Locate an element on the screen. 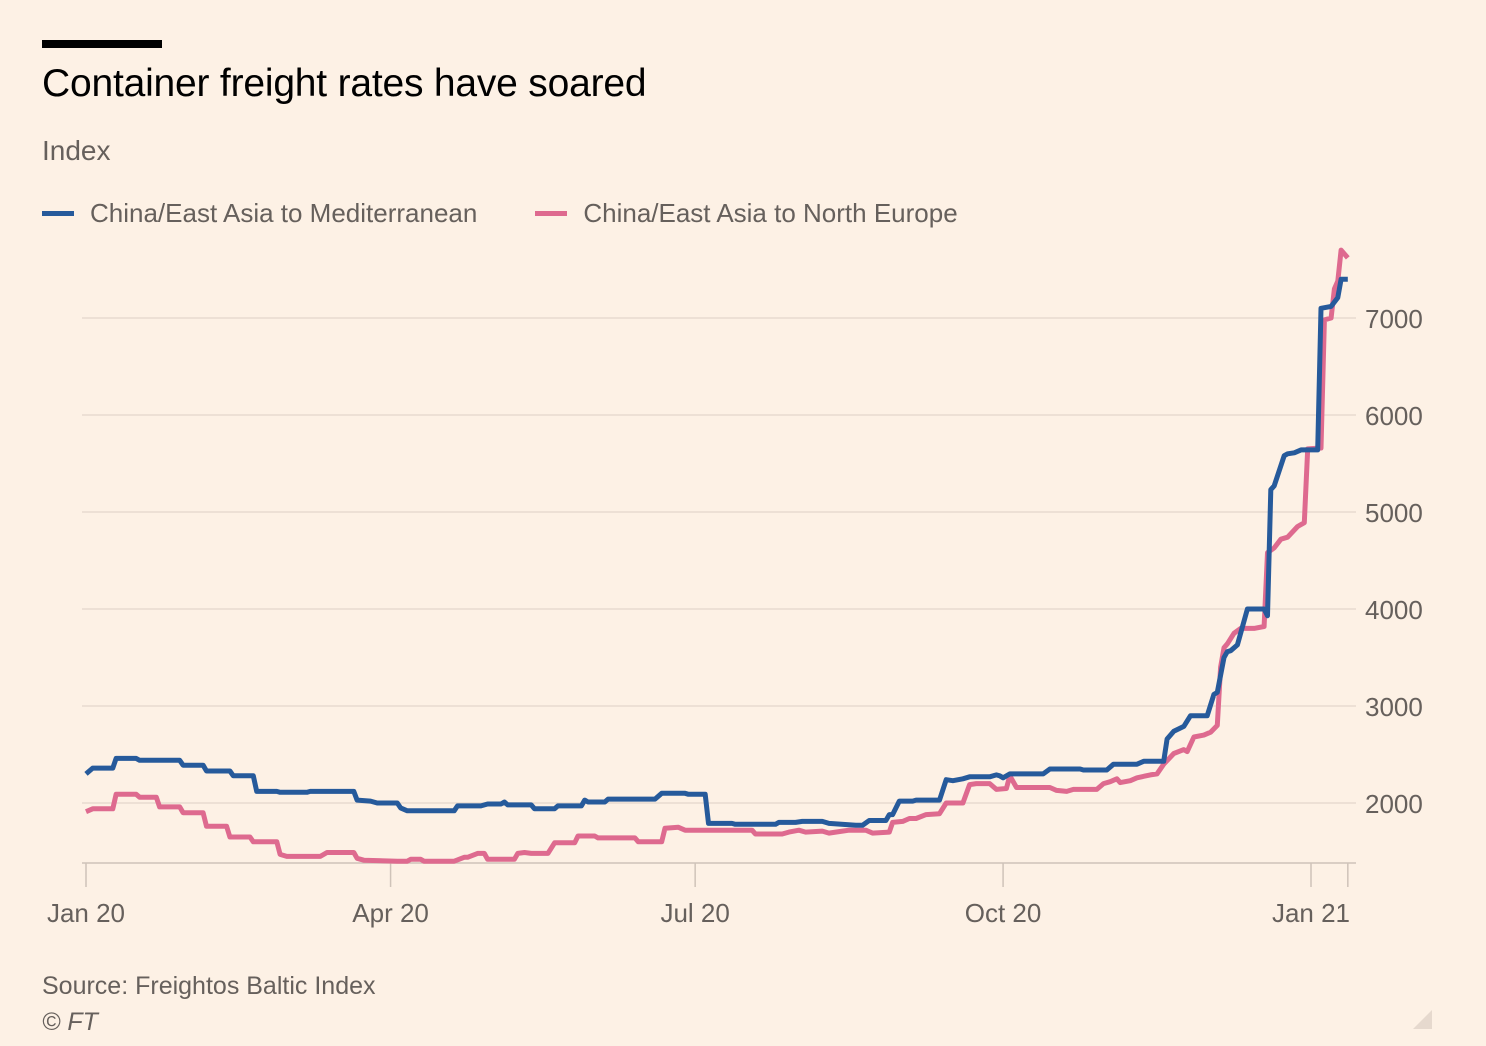  legend-swatch-mediterranean is located at coordinates (58, 213).